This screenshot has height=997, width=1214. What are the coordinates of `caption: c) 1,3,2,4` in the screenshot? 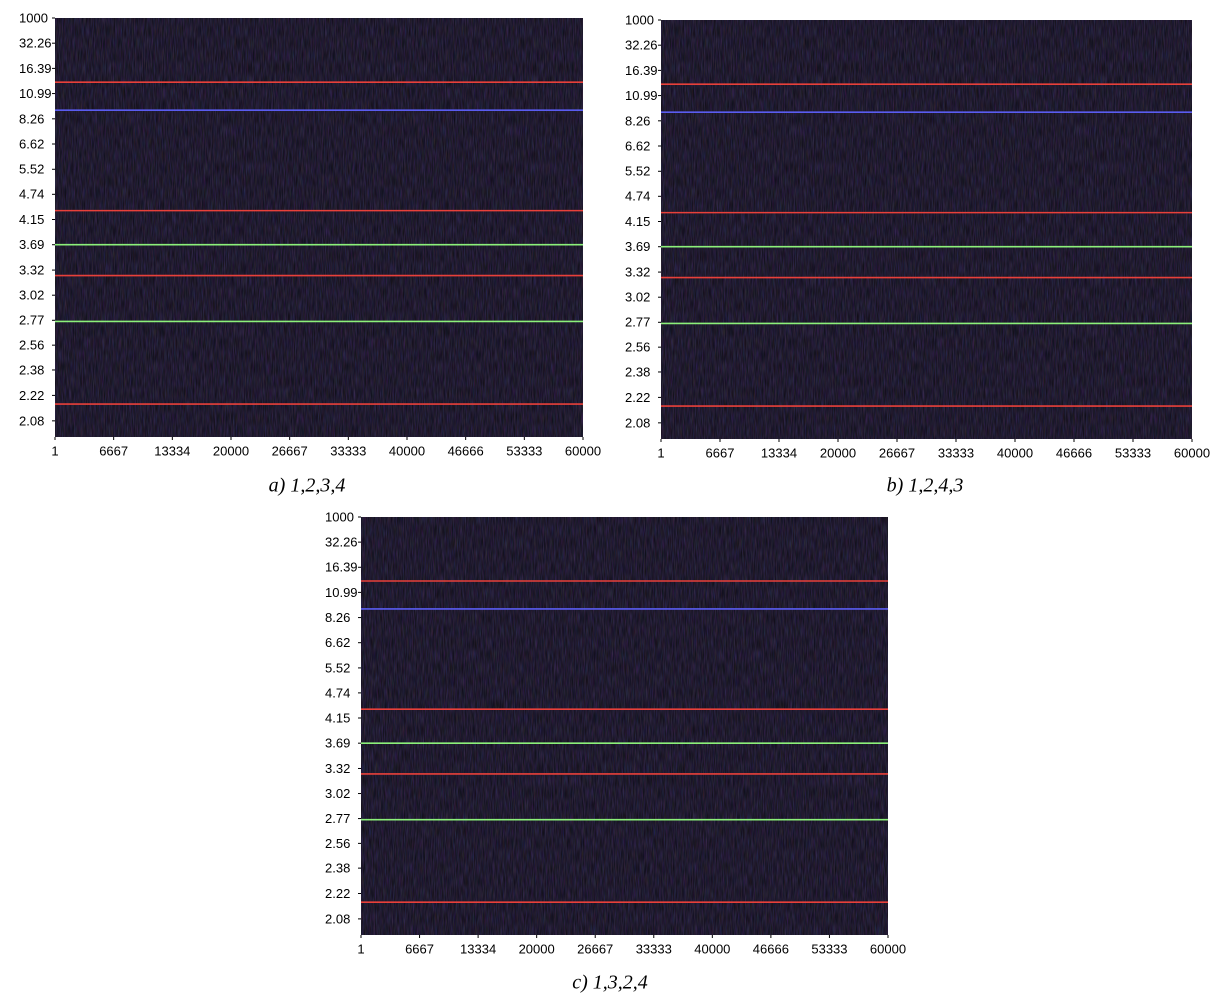 It's located at (610, 983).